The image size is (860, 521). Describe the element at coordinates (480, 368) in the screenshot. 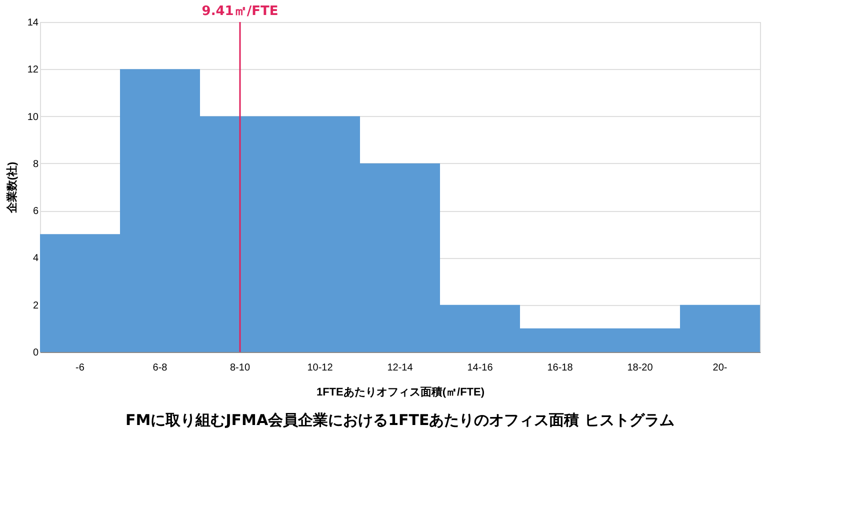

I see `x-tick-label: 14-16` at that location.